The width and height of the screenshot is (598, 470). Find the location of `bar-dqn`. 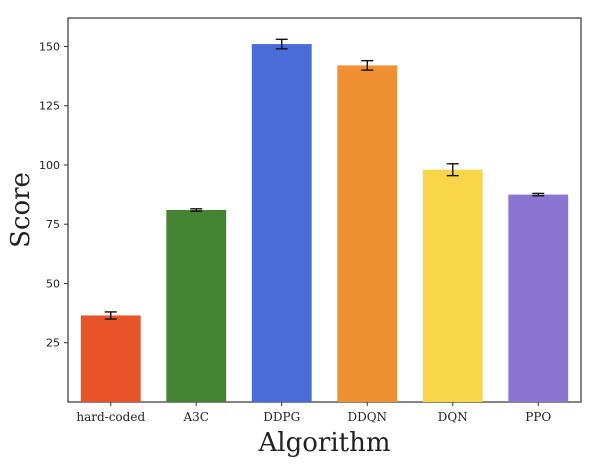

bar-dqn is located at coordinates (452, 285).